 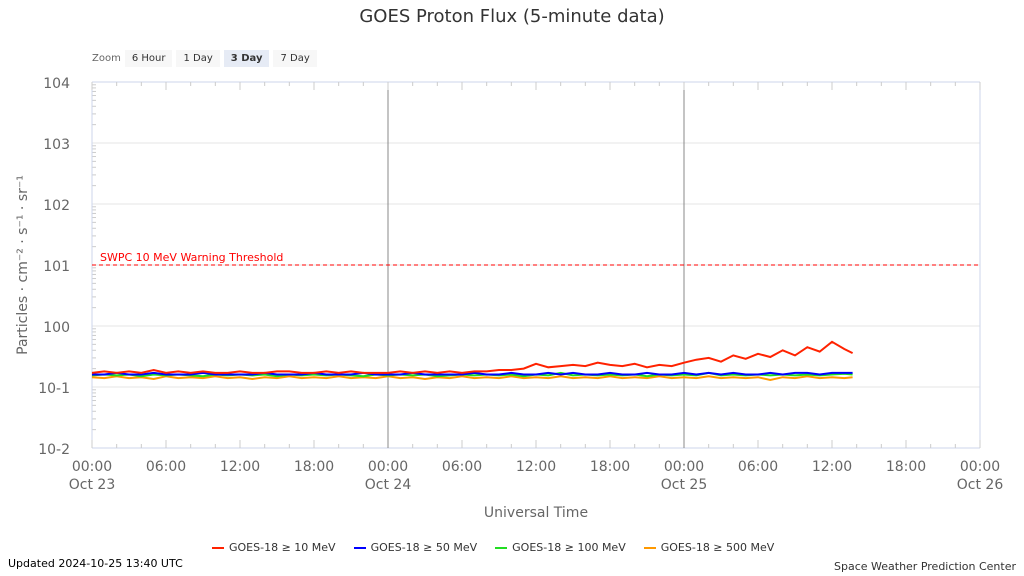 What do you see at coordinates (980, 485) in the screenshot?
I see `x-date-label: Oct 26` at bounding box center [980, 485].